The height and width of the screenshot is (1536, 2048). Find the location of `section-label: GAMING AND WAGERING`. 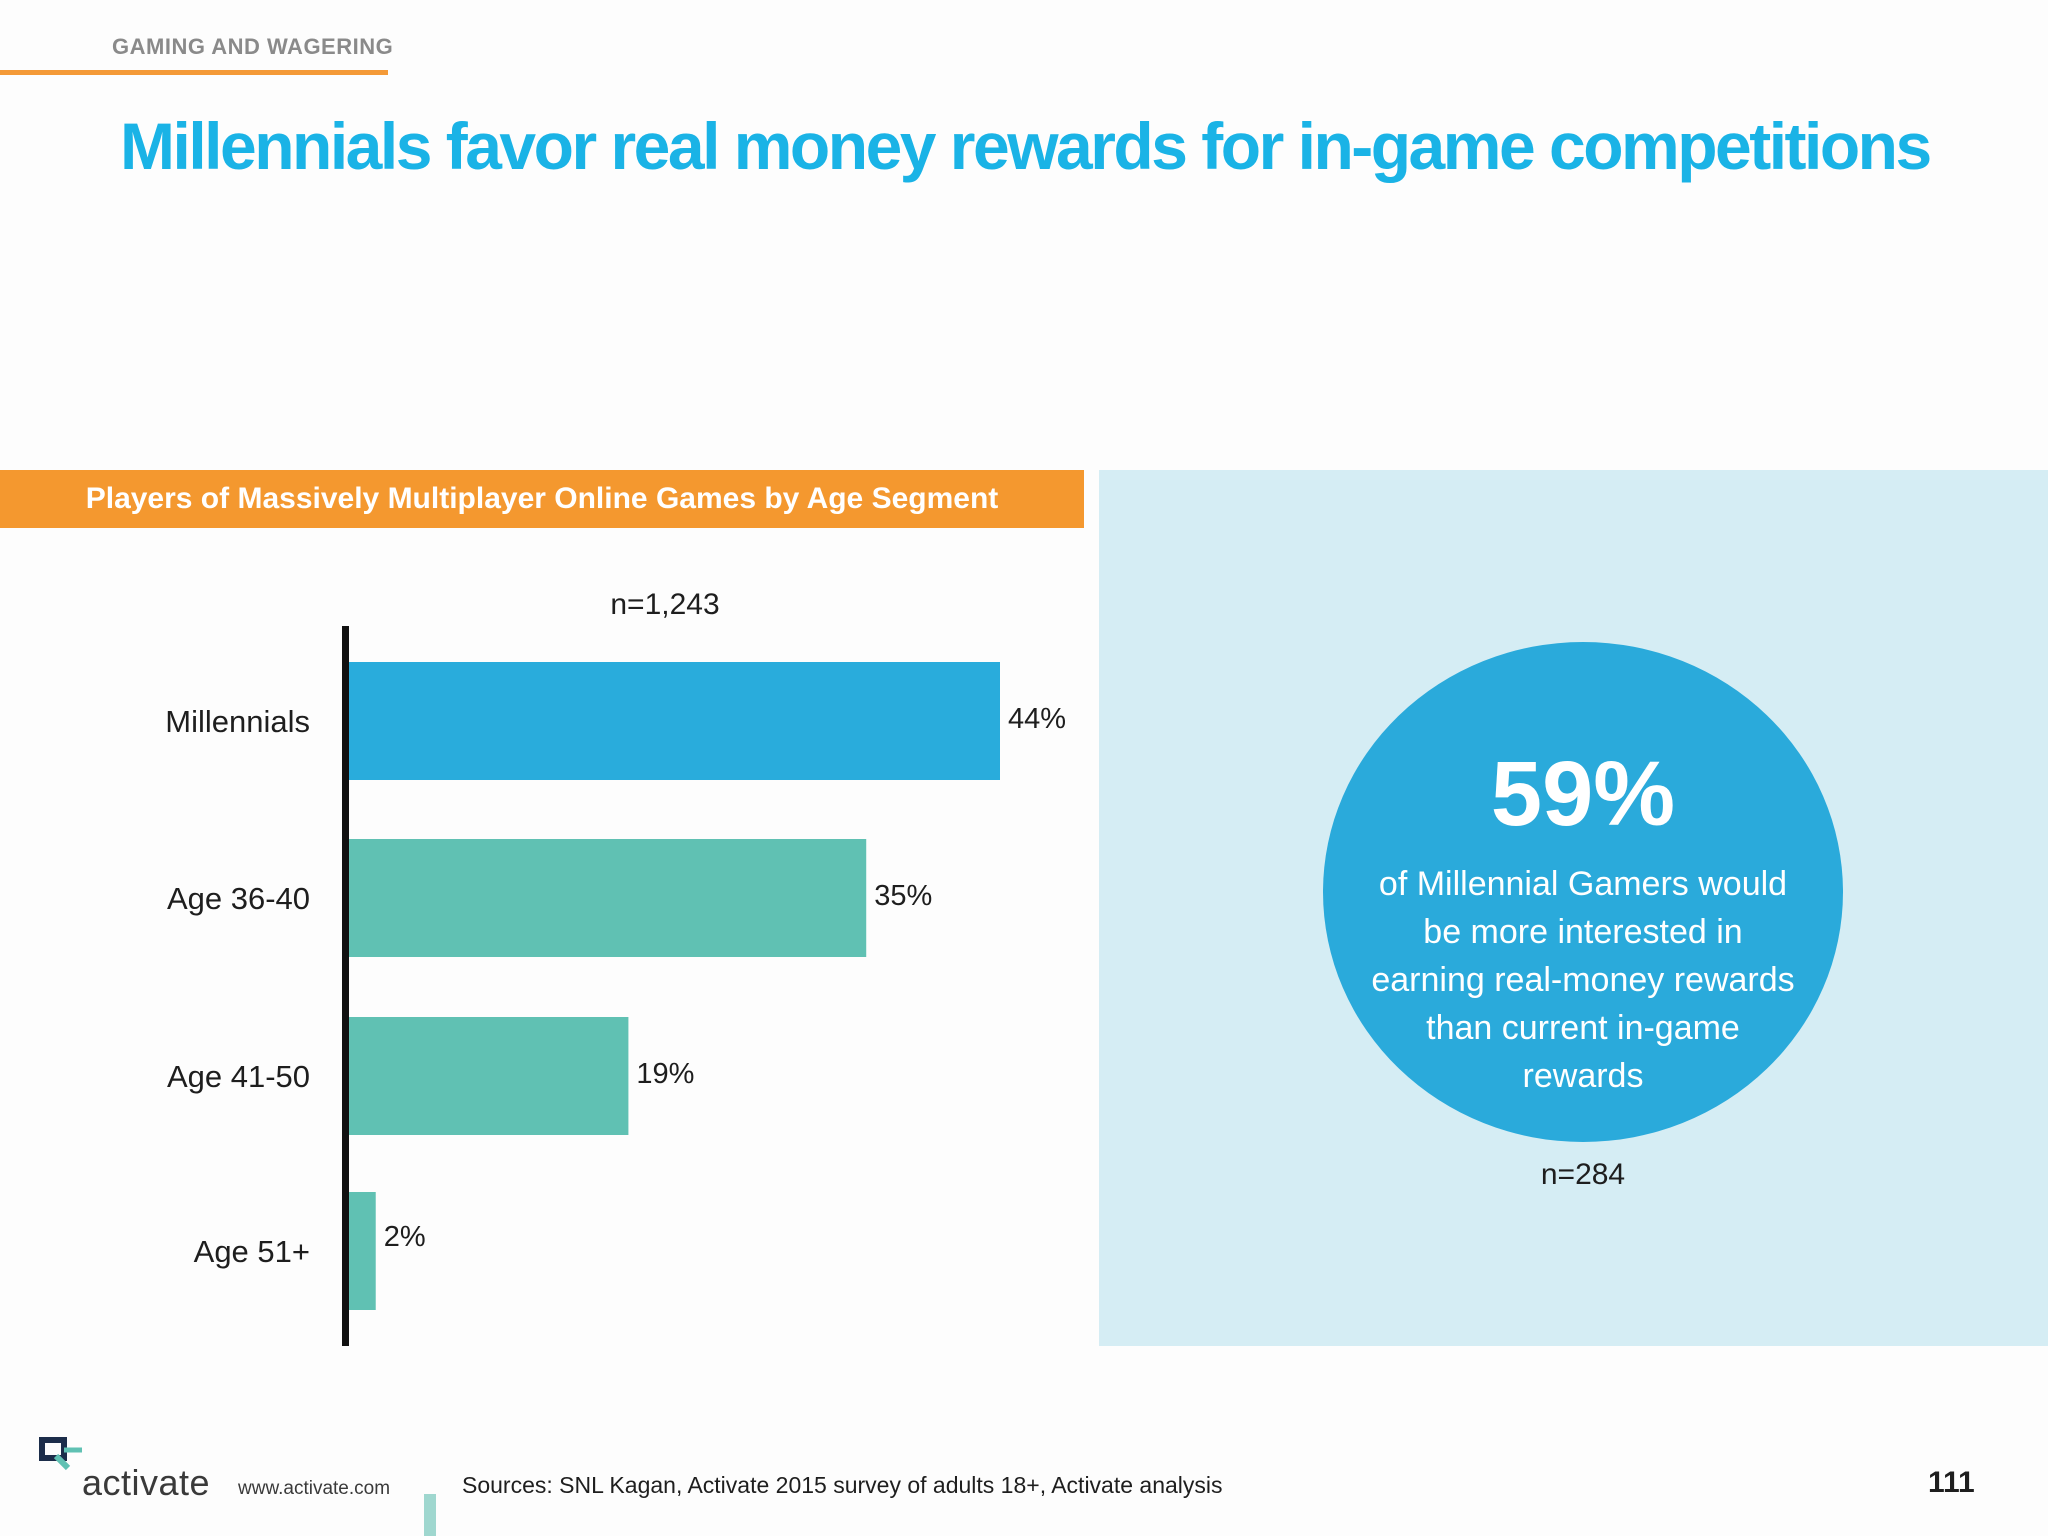

section-label: GAMING AND WAGERING is located at coordinates (253, 46).